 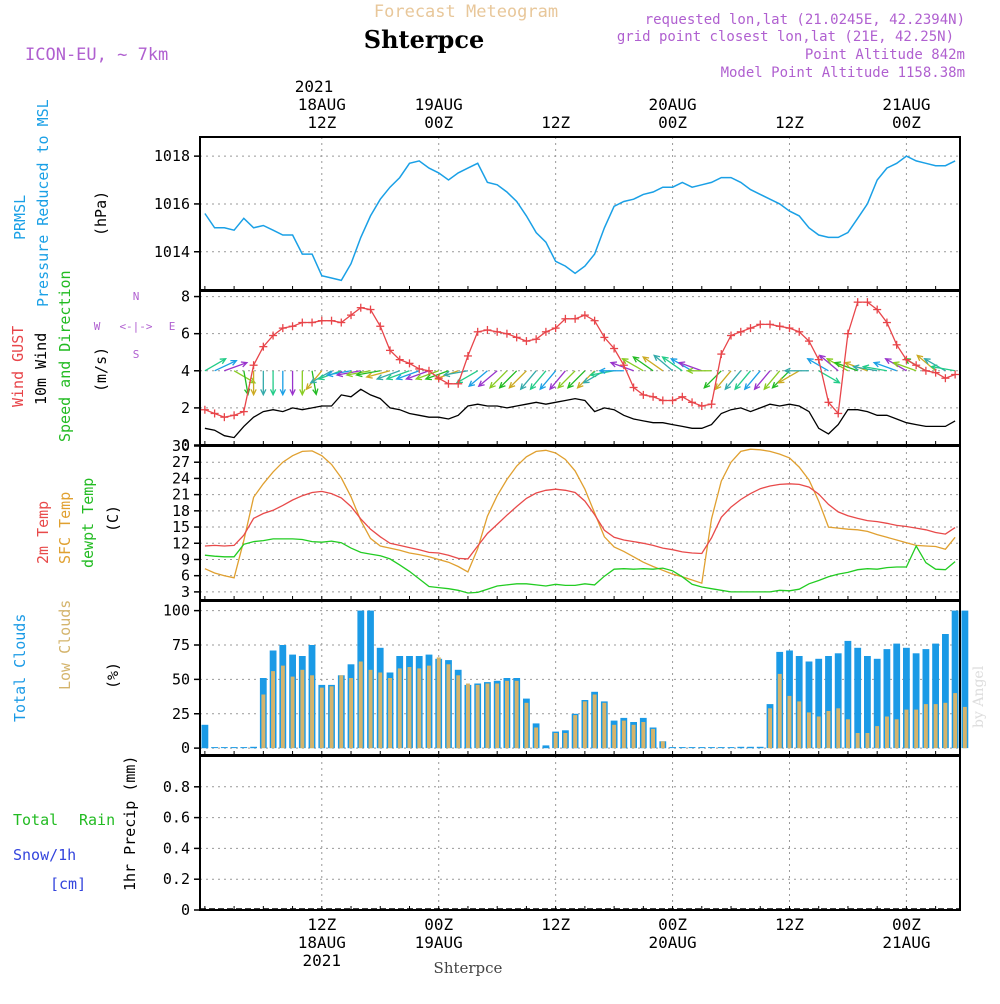 What do you see at coordinates (97, 326) in the screenshot?
I see `compass-w: W` at bounding box center [97, 326].